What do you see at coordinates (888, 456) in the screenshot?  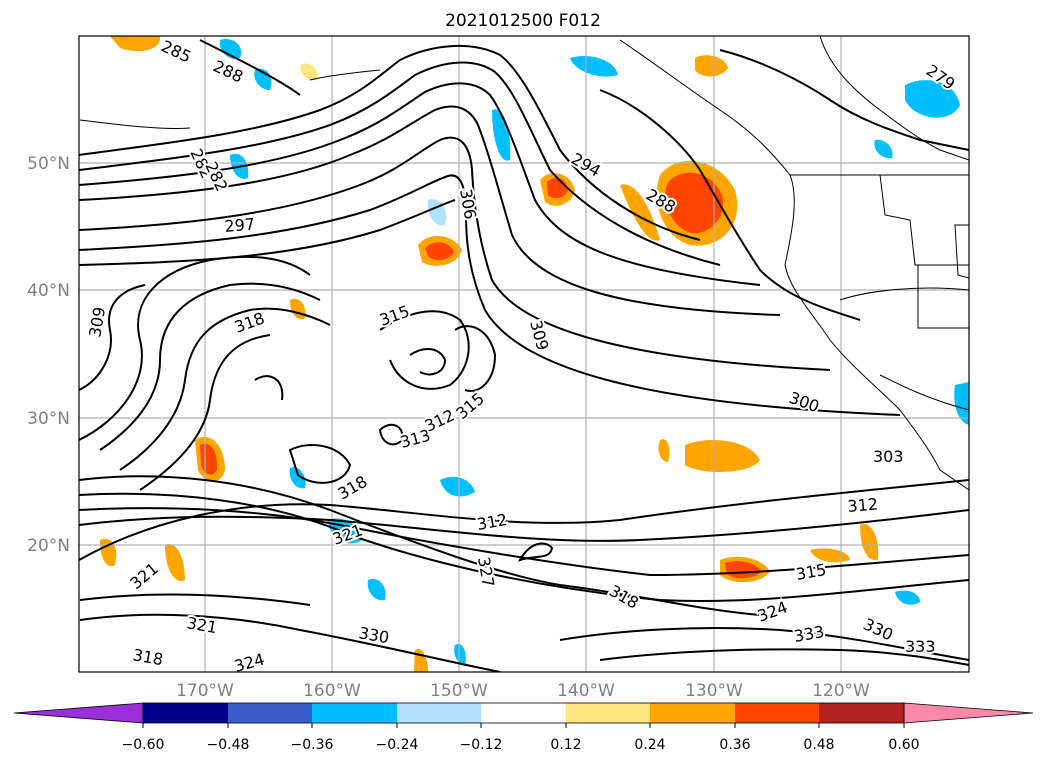 I see `contour-label: 303` at bounding box center [888, 456].